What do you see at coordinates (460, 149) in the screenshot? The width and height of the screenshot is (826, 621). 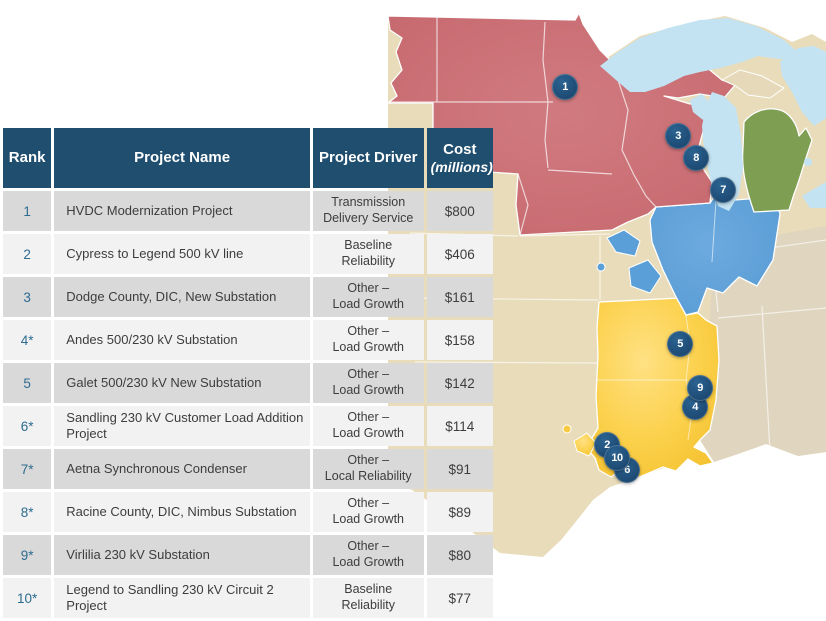 I see `header-cost-line1: Cost` at bounding box center [460, 149].